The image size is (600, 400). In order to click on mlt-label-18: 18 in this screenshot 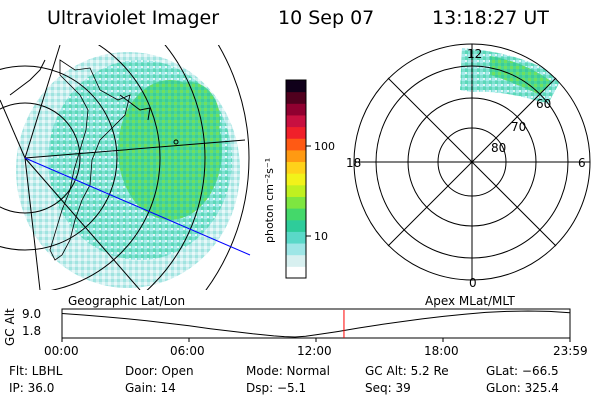, I will do `click(354, 163)`.